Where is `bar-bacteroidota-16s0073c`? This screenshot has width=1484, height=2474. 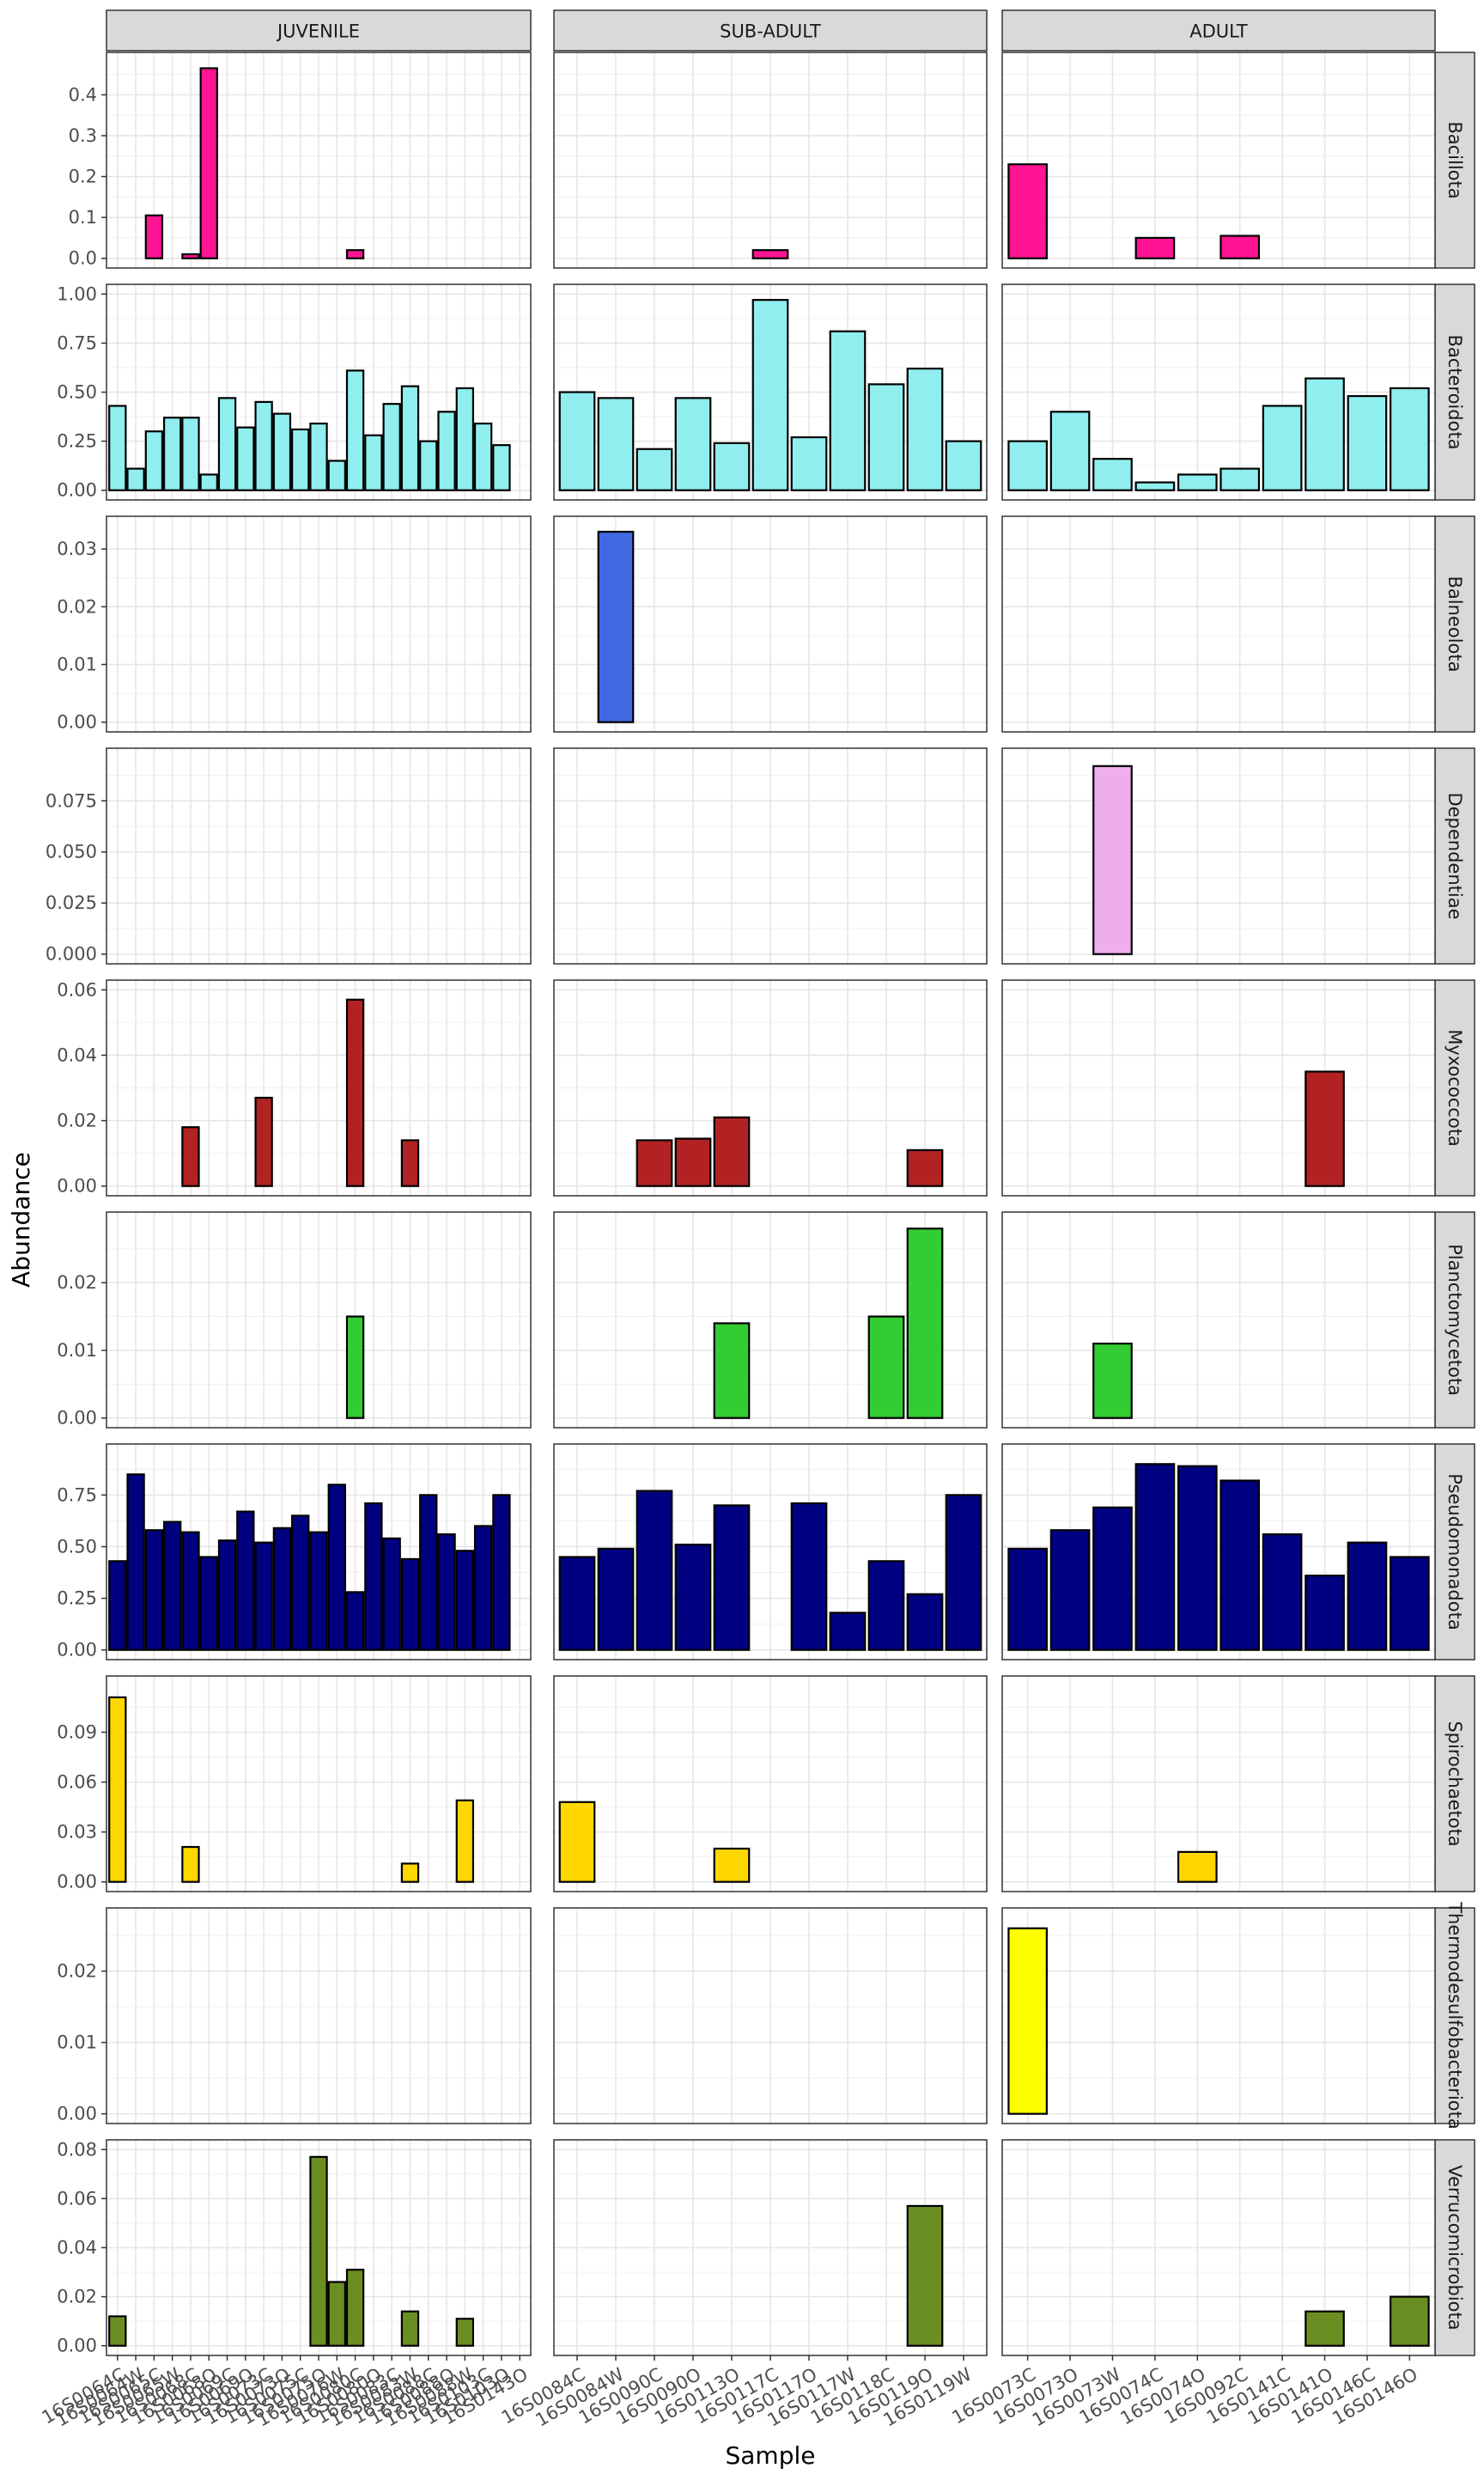 bar-bacteroidota-16s0073c is located at coordinates (263, 445).